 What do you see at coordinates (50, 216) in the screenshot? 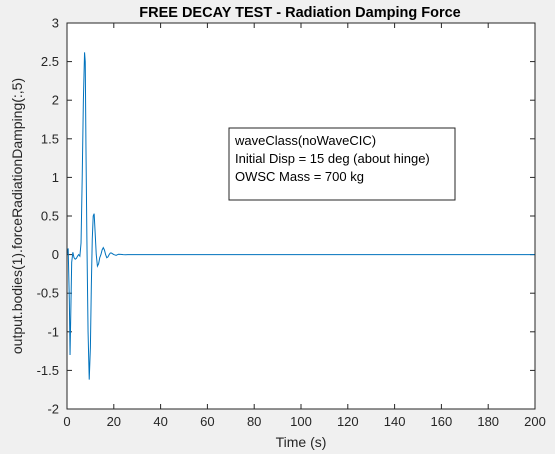
I see `y-tick-label: 0.5` at bounding box center [50, 216].